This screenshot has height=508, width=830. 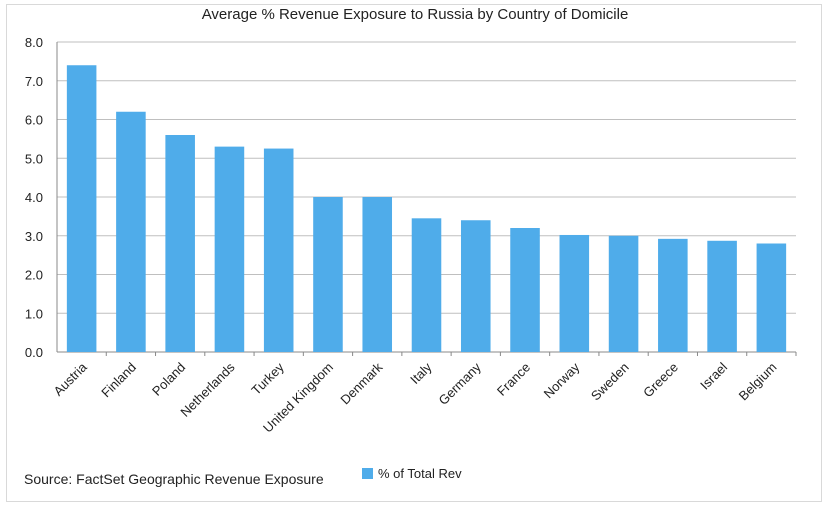 I want to click on x-tick-label: Austria, so click(x=71, y=379).